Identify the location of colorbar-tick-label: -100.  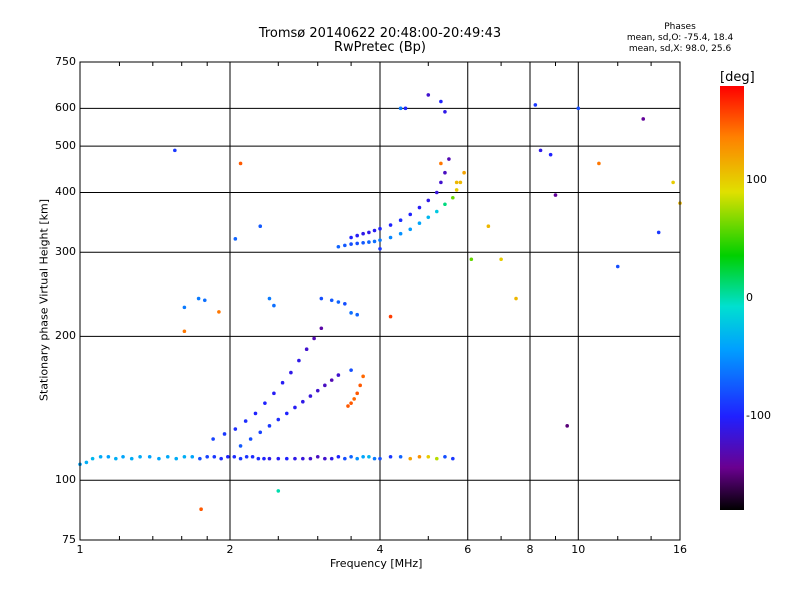
(758, 415).